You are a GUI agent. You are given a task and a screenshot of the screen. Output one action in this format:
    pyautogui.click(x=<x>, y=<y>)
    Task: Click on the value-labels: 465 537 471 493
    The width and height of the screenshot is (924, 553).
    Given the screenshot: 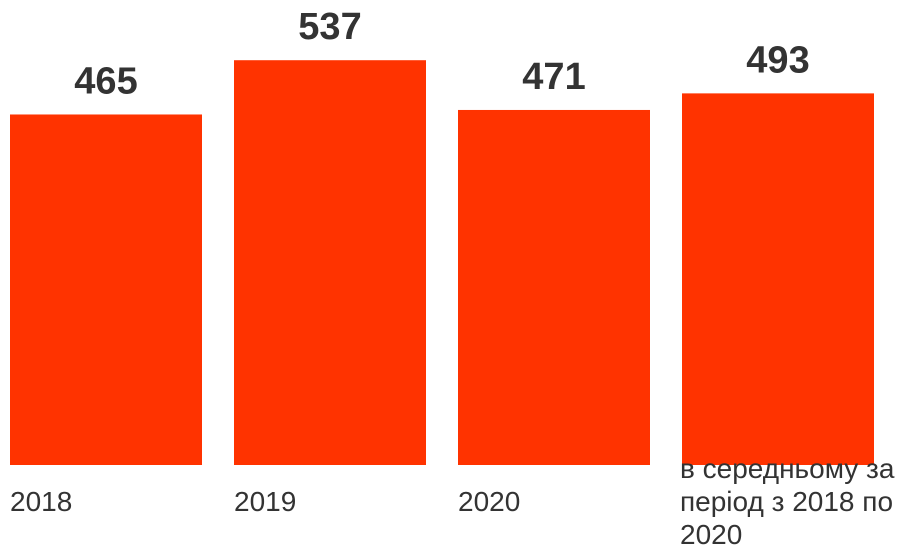 What is the action you would take?
    pyautogui.click(x=441, y=54)
    